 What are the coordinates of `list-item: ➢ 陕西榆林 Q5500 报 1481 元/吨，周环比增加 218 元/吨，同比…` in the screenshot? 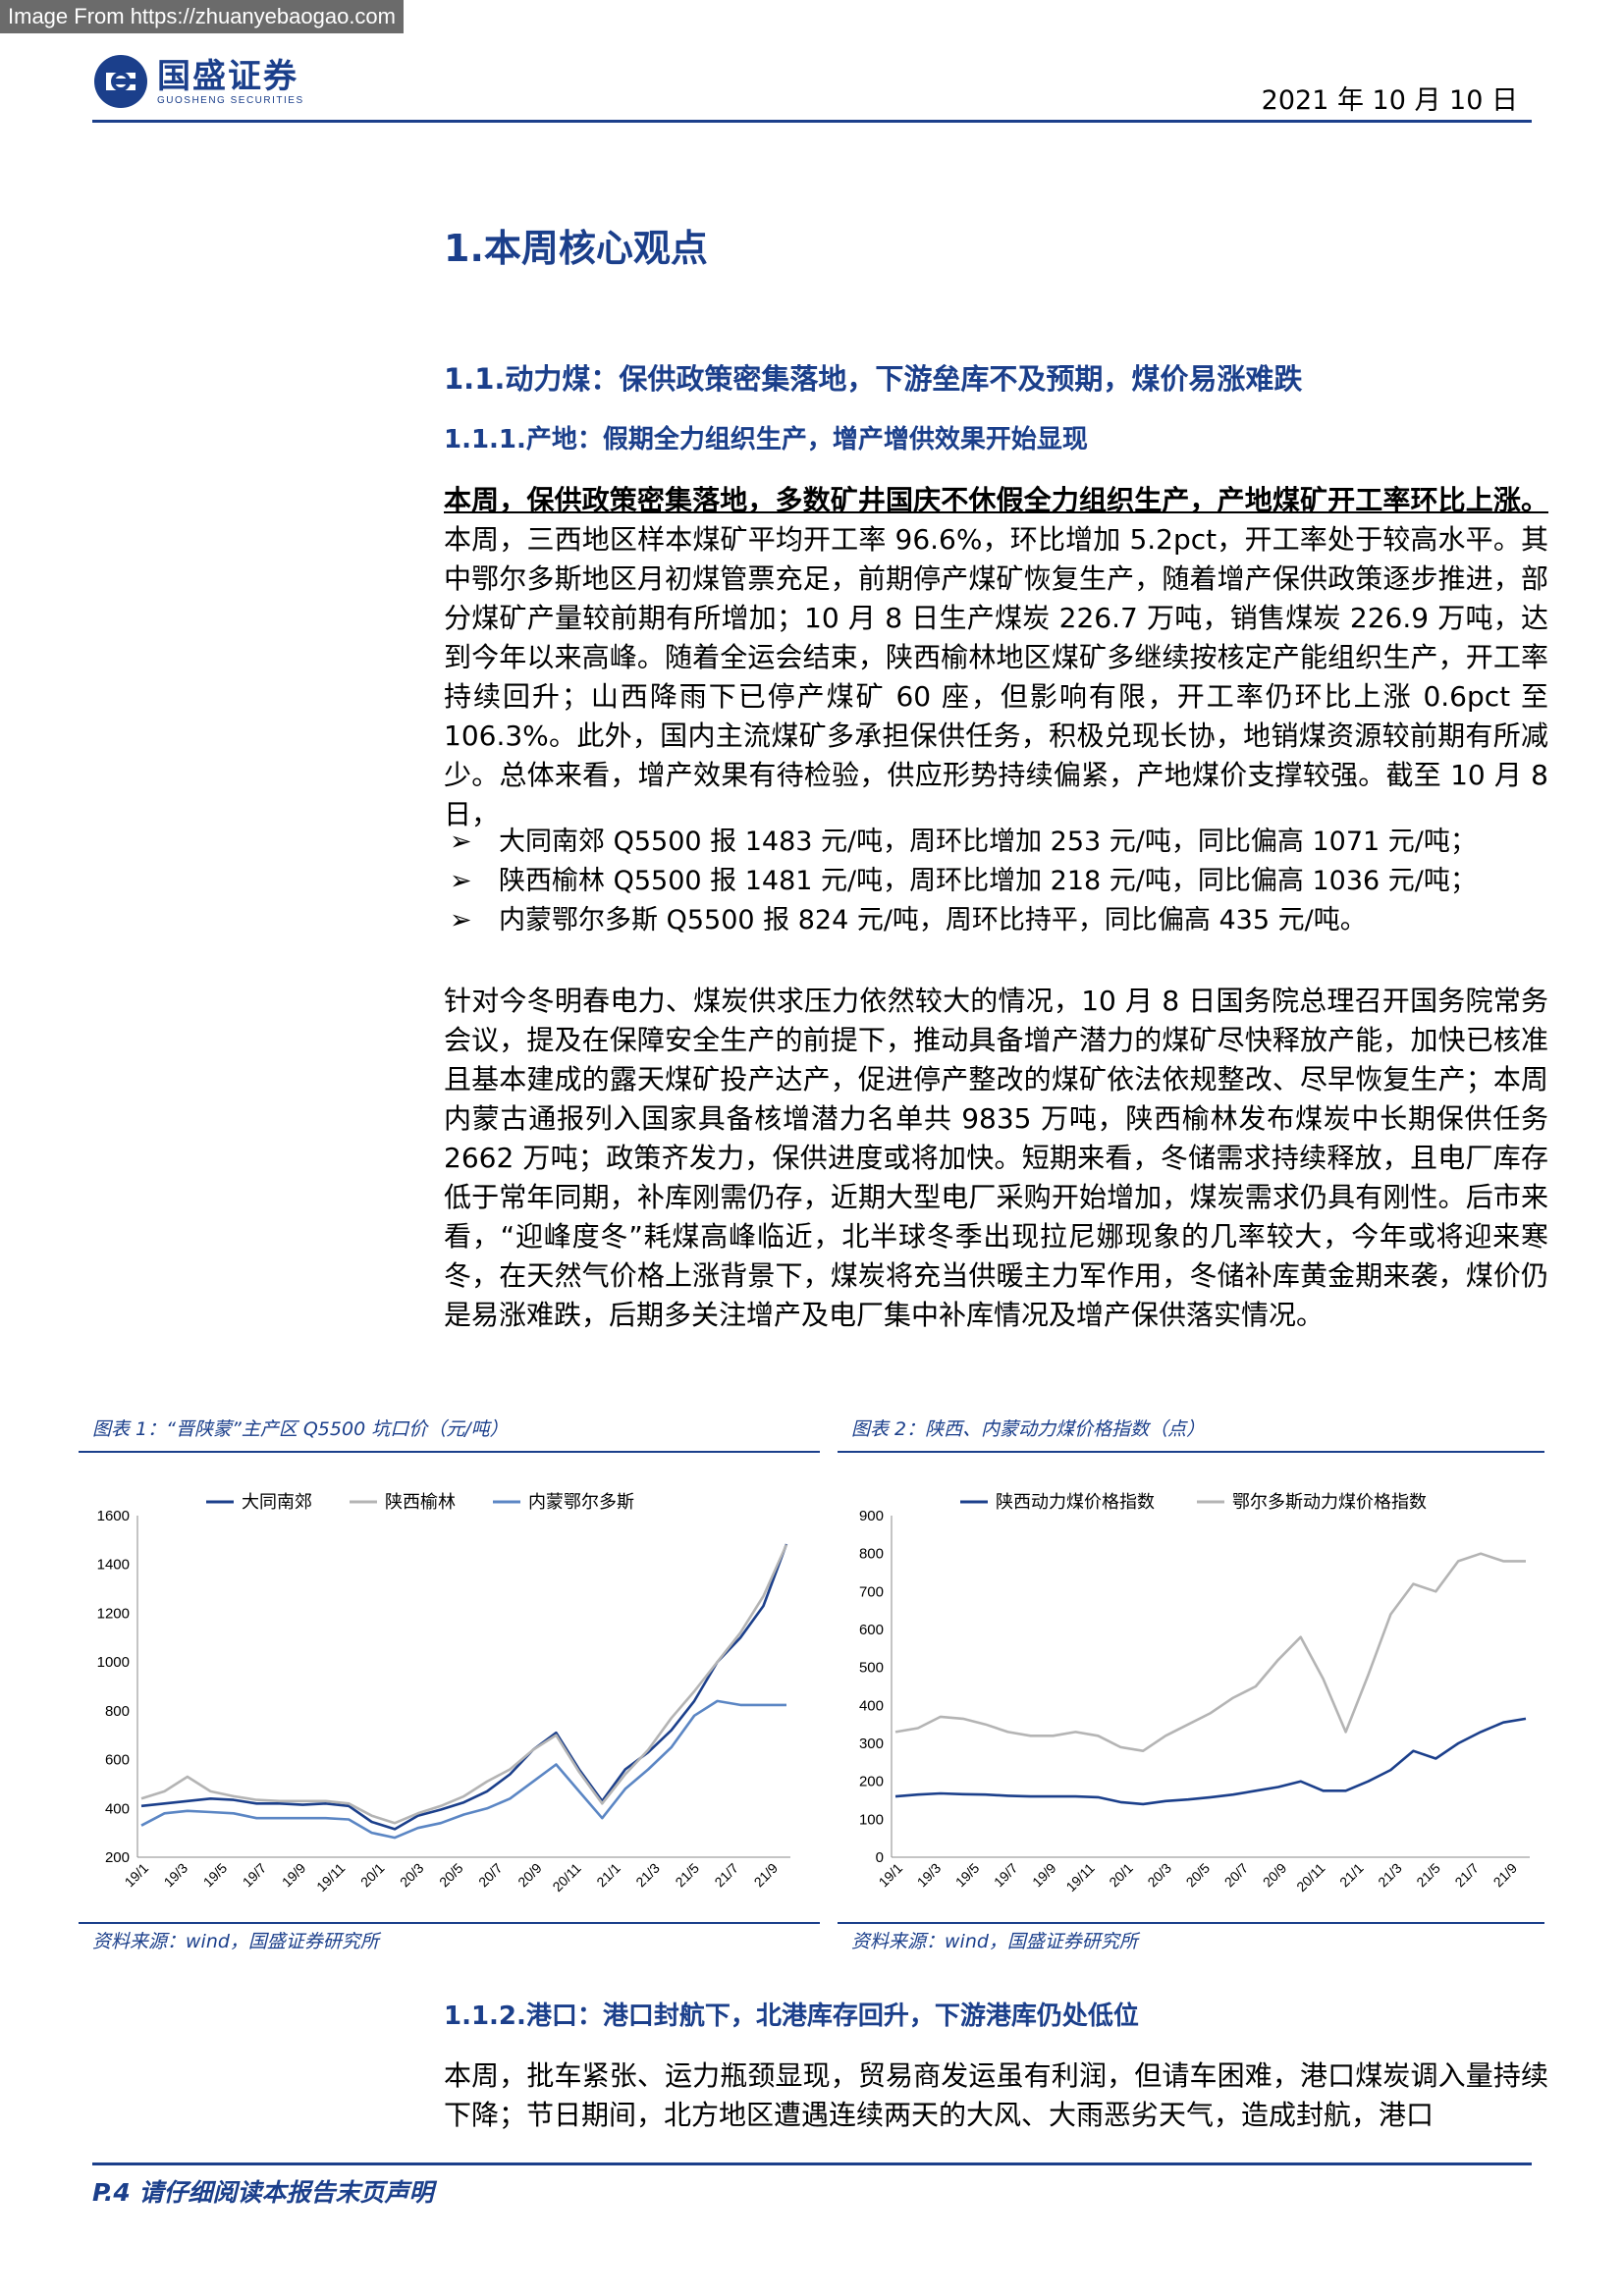 It's located at (996, 881).